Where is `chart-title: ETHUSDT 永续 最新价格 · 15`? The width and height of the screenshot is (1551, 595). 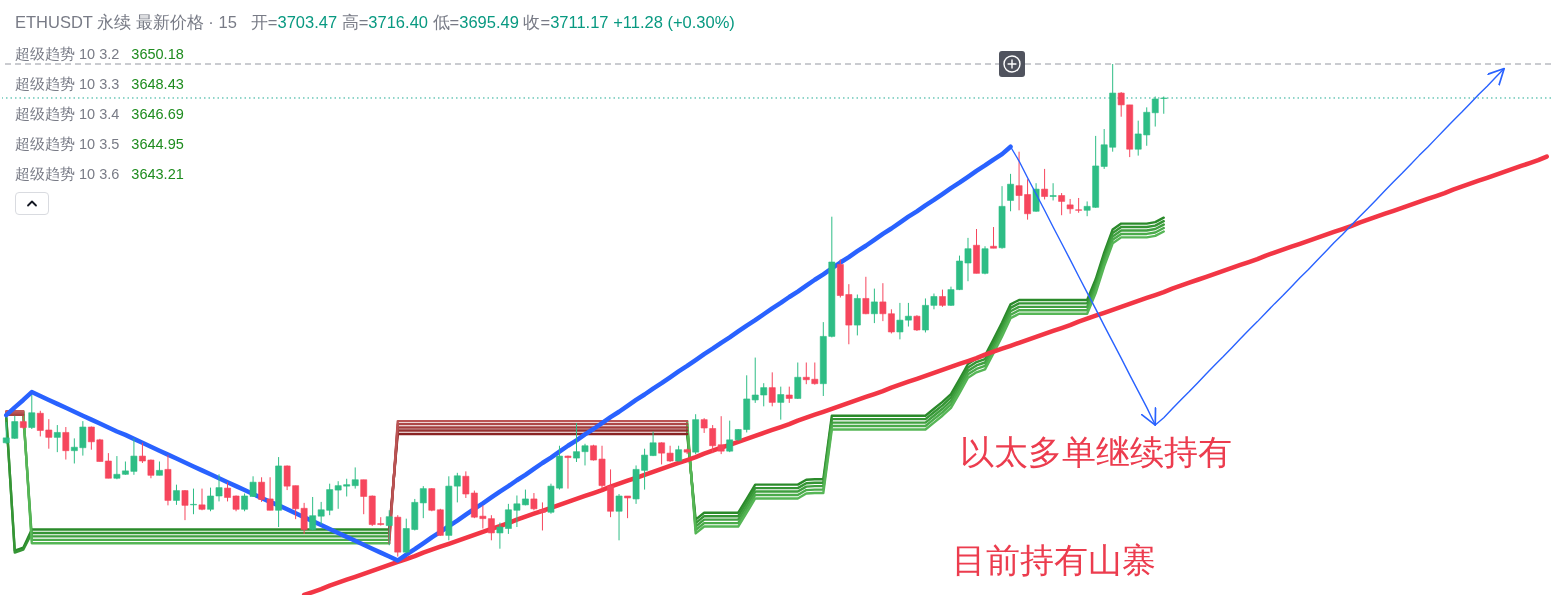
chart-title: ETHUSDT 永续 最新价格 · 15 is located at coordinates (126, 22).